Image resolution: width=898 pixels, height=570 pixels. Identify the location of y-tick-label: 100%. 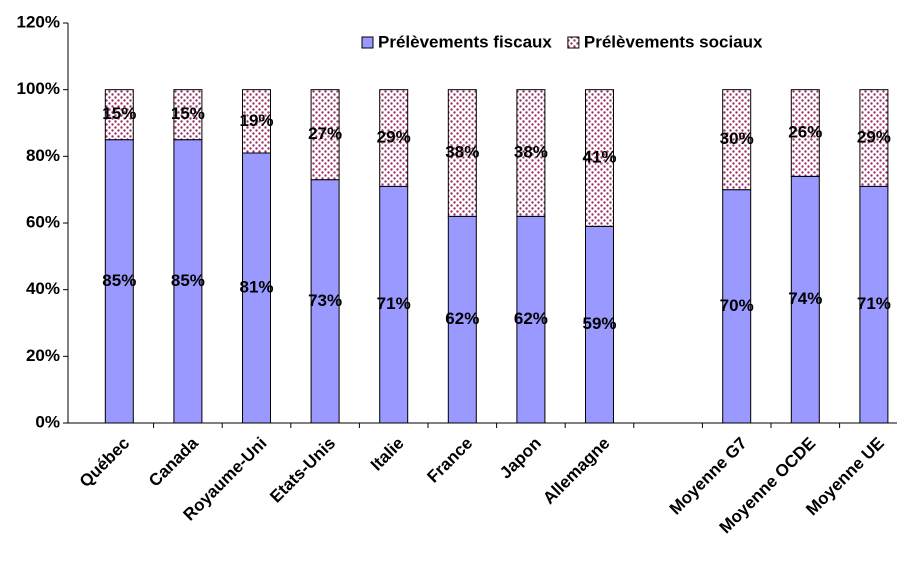
(38, 88).